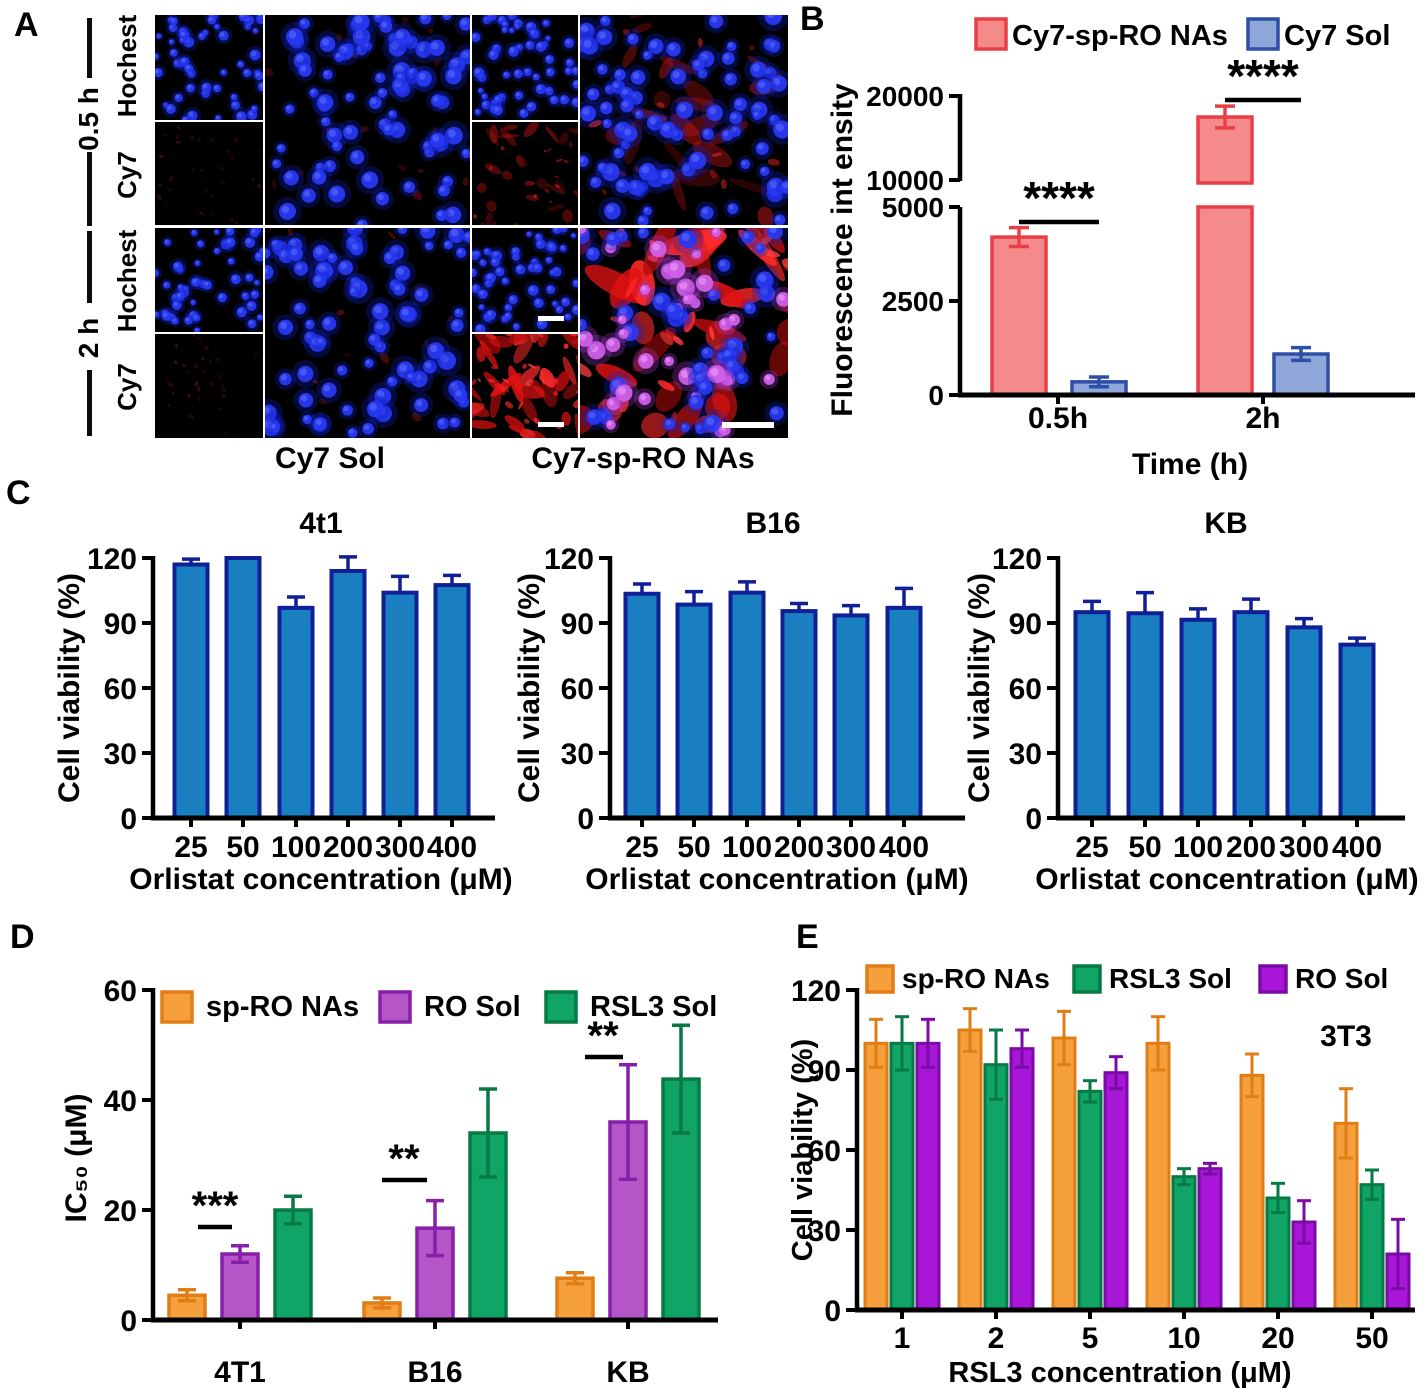 This screenshot has height=1388, width=1428. I want to click on svg-text: 5000, so click(913, 207).